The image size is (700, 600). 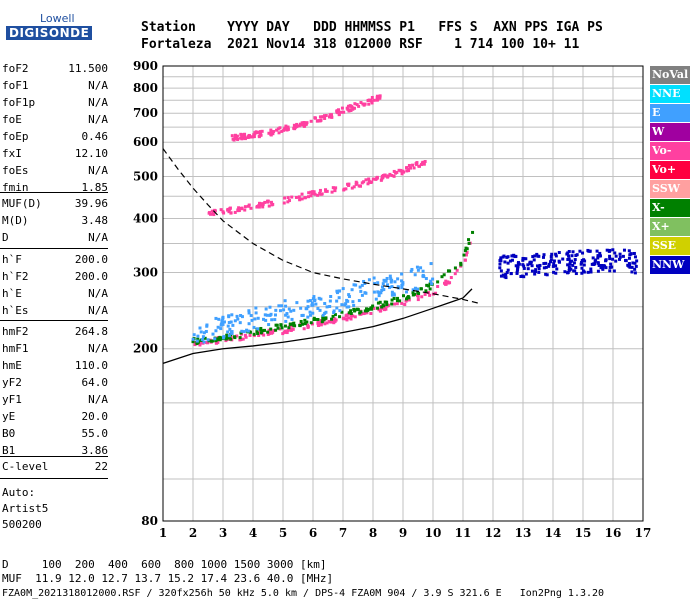 I want to click on param-value: 11.500, so click(x=88, y=68).